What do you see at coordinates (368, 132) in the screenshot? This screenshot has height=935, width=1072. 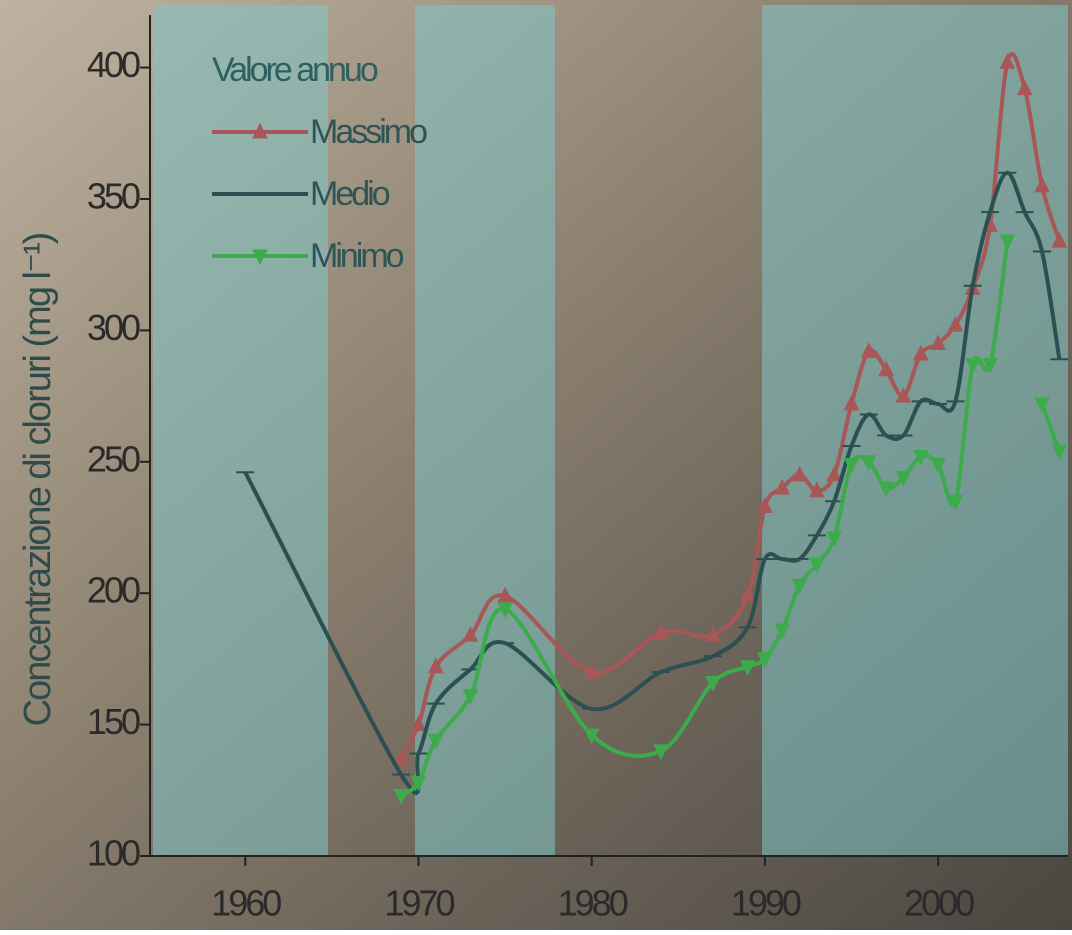 I see `legend-label: Massimo` at bounding box center [368, 132].